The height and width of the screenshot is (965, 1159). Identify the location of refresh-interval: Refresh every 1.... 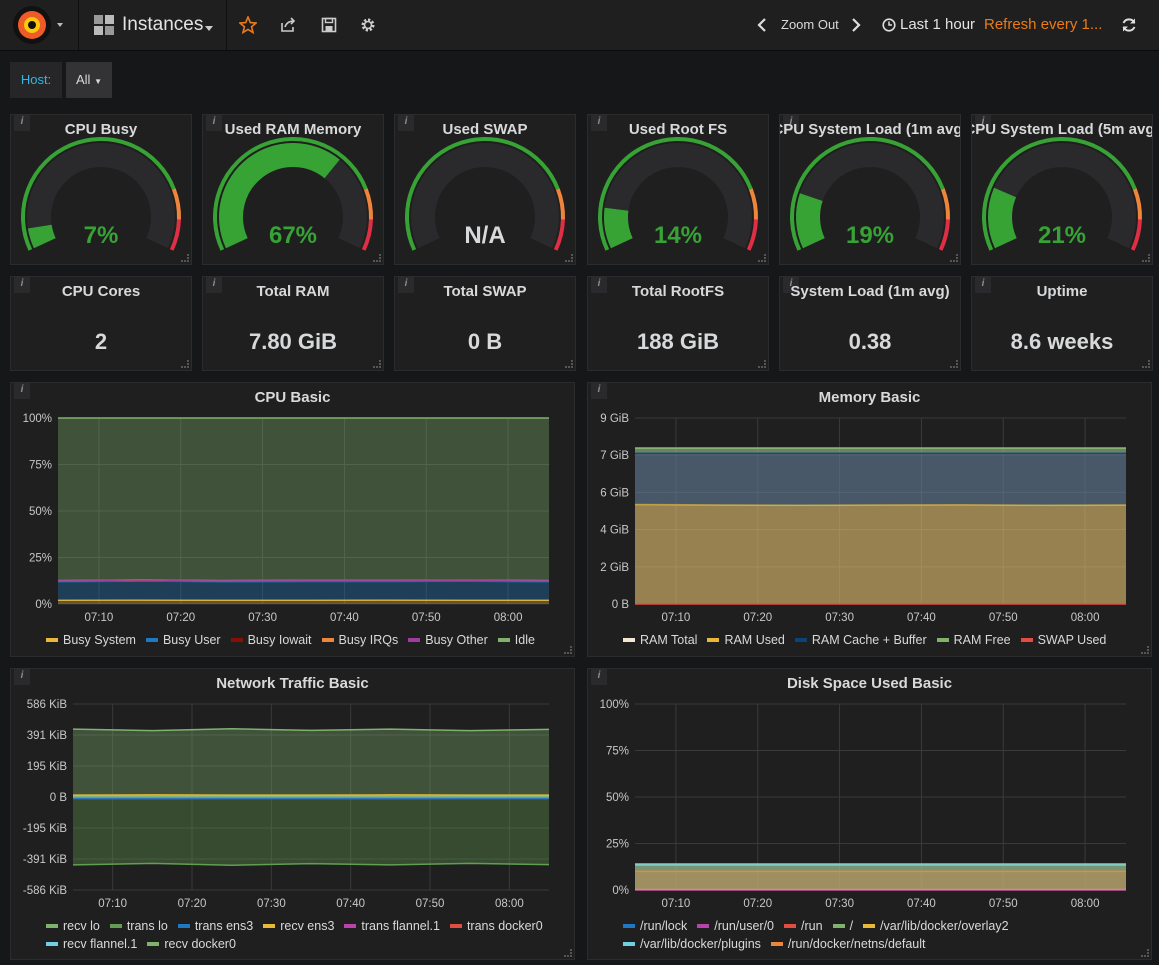
(1043, 24).